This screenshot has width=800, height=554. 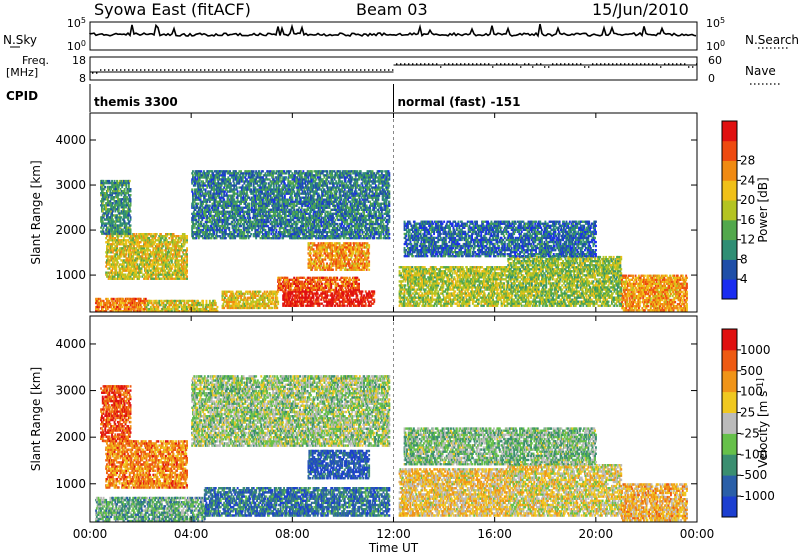 I want to click on nsearch-label: N.Search, so click(x=772, y=40).